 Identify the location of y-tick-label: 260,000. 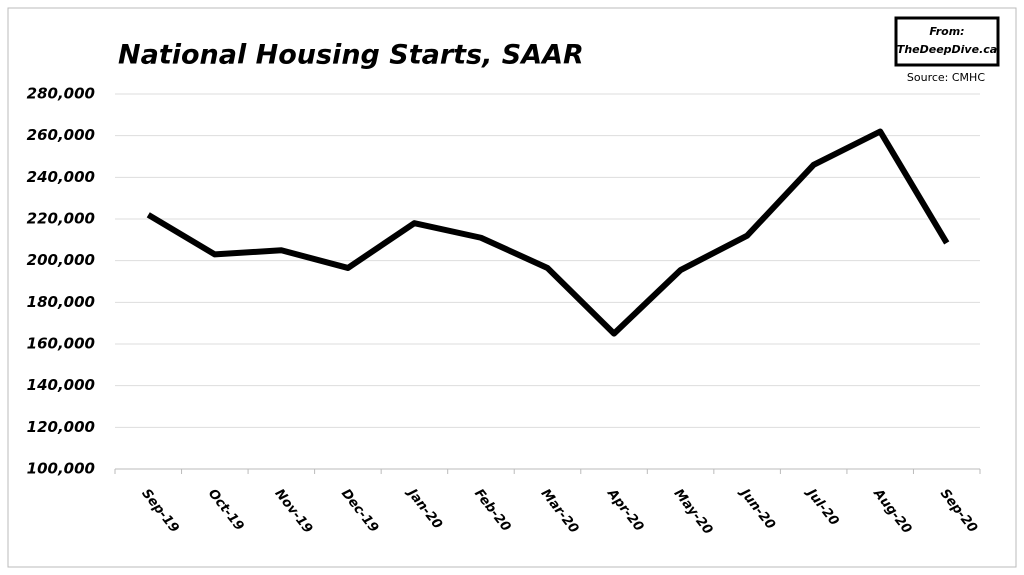
(61, 135).